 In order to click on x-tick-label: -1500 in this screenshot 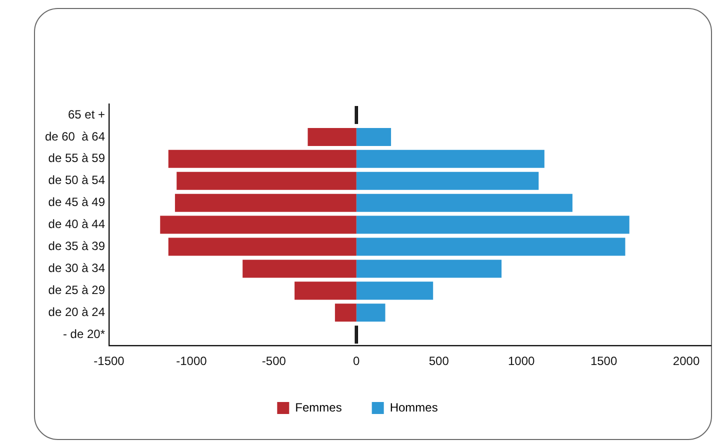, I will do `click(109, 361)`.